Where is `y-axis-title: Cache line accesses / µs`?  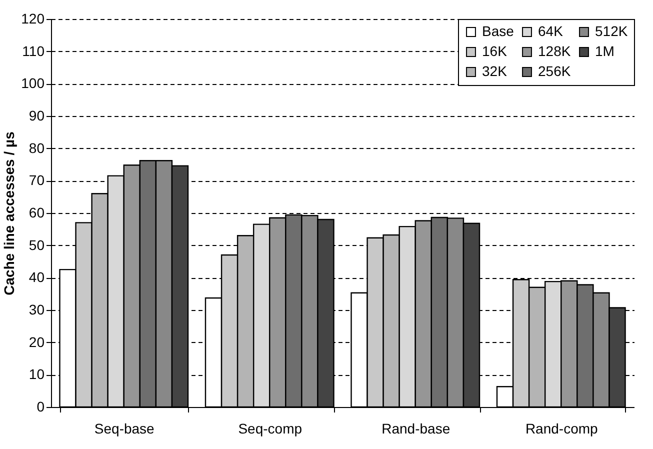
y-axis-title: Cache line accesses / µs is located at coordinates (9, 213).